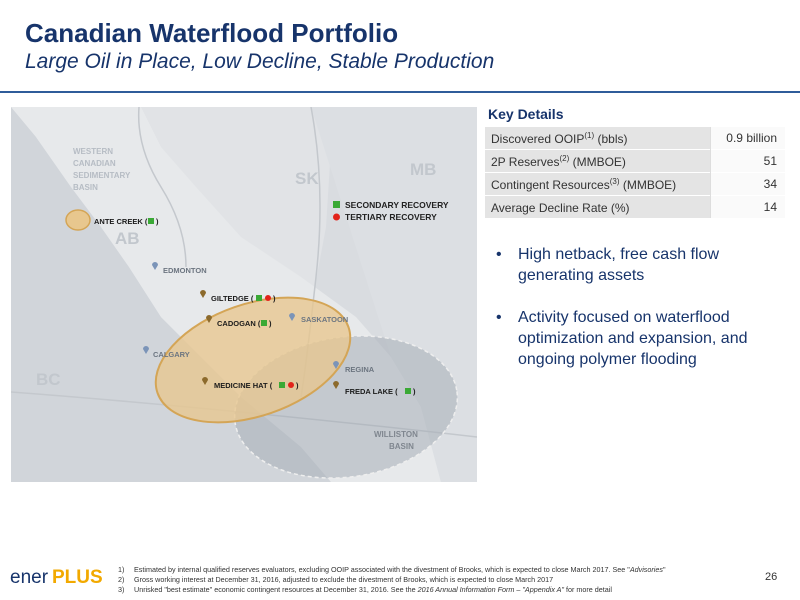 This screenshot has height=600, width=800. What do you see at coordinates (401, 446) in the screenshot?
I see `williston-label-2: BASIN` at bounding box center [401, 446].